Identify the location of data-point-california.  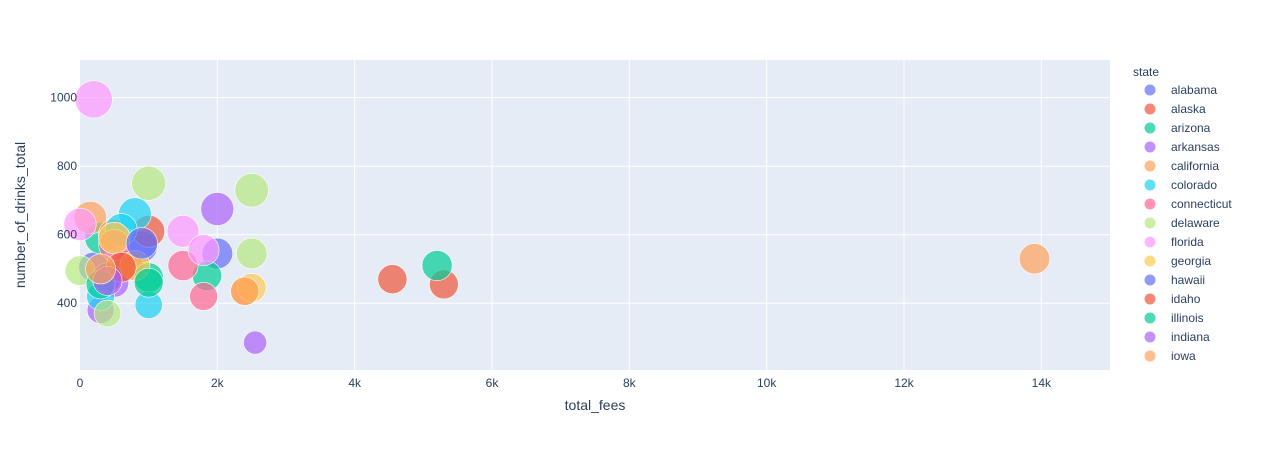
(1034, 259).